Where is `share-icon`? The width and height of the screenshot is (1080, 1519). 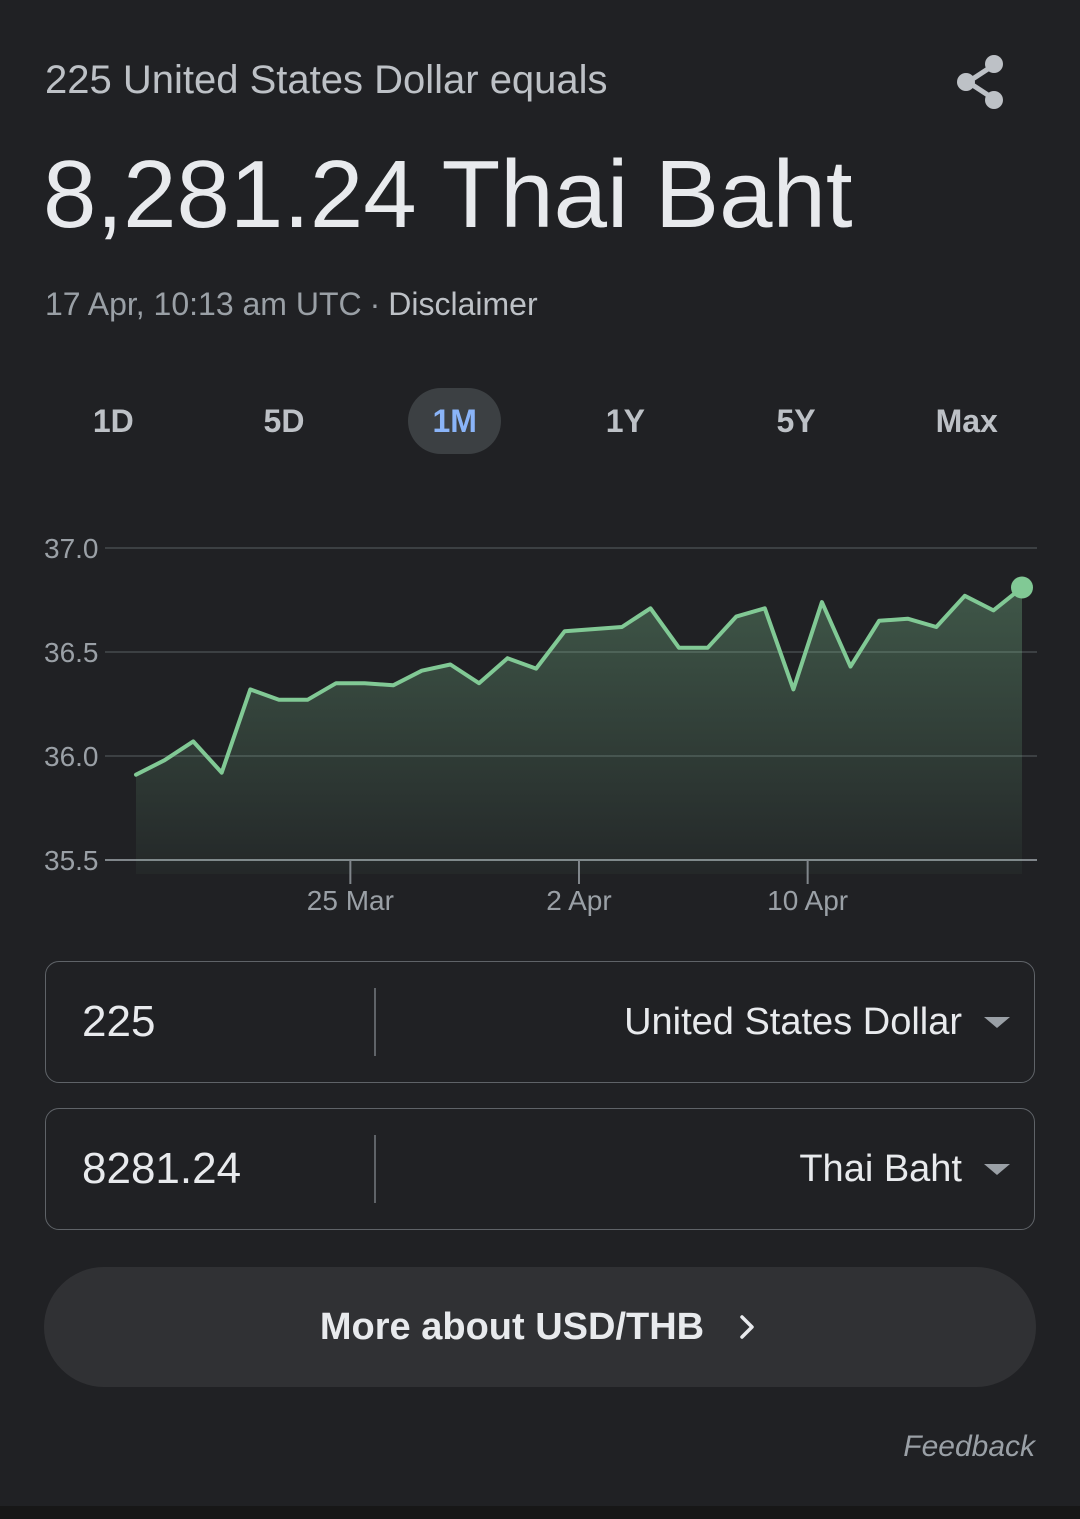 share-icon is located at coordinates (982, 82).